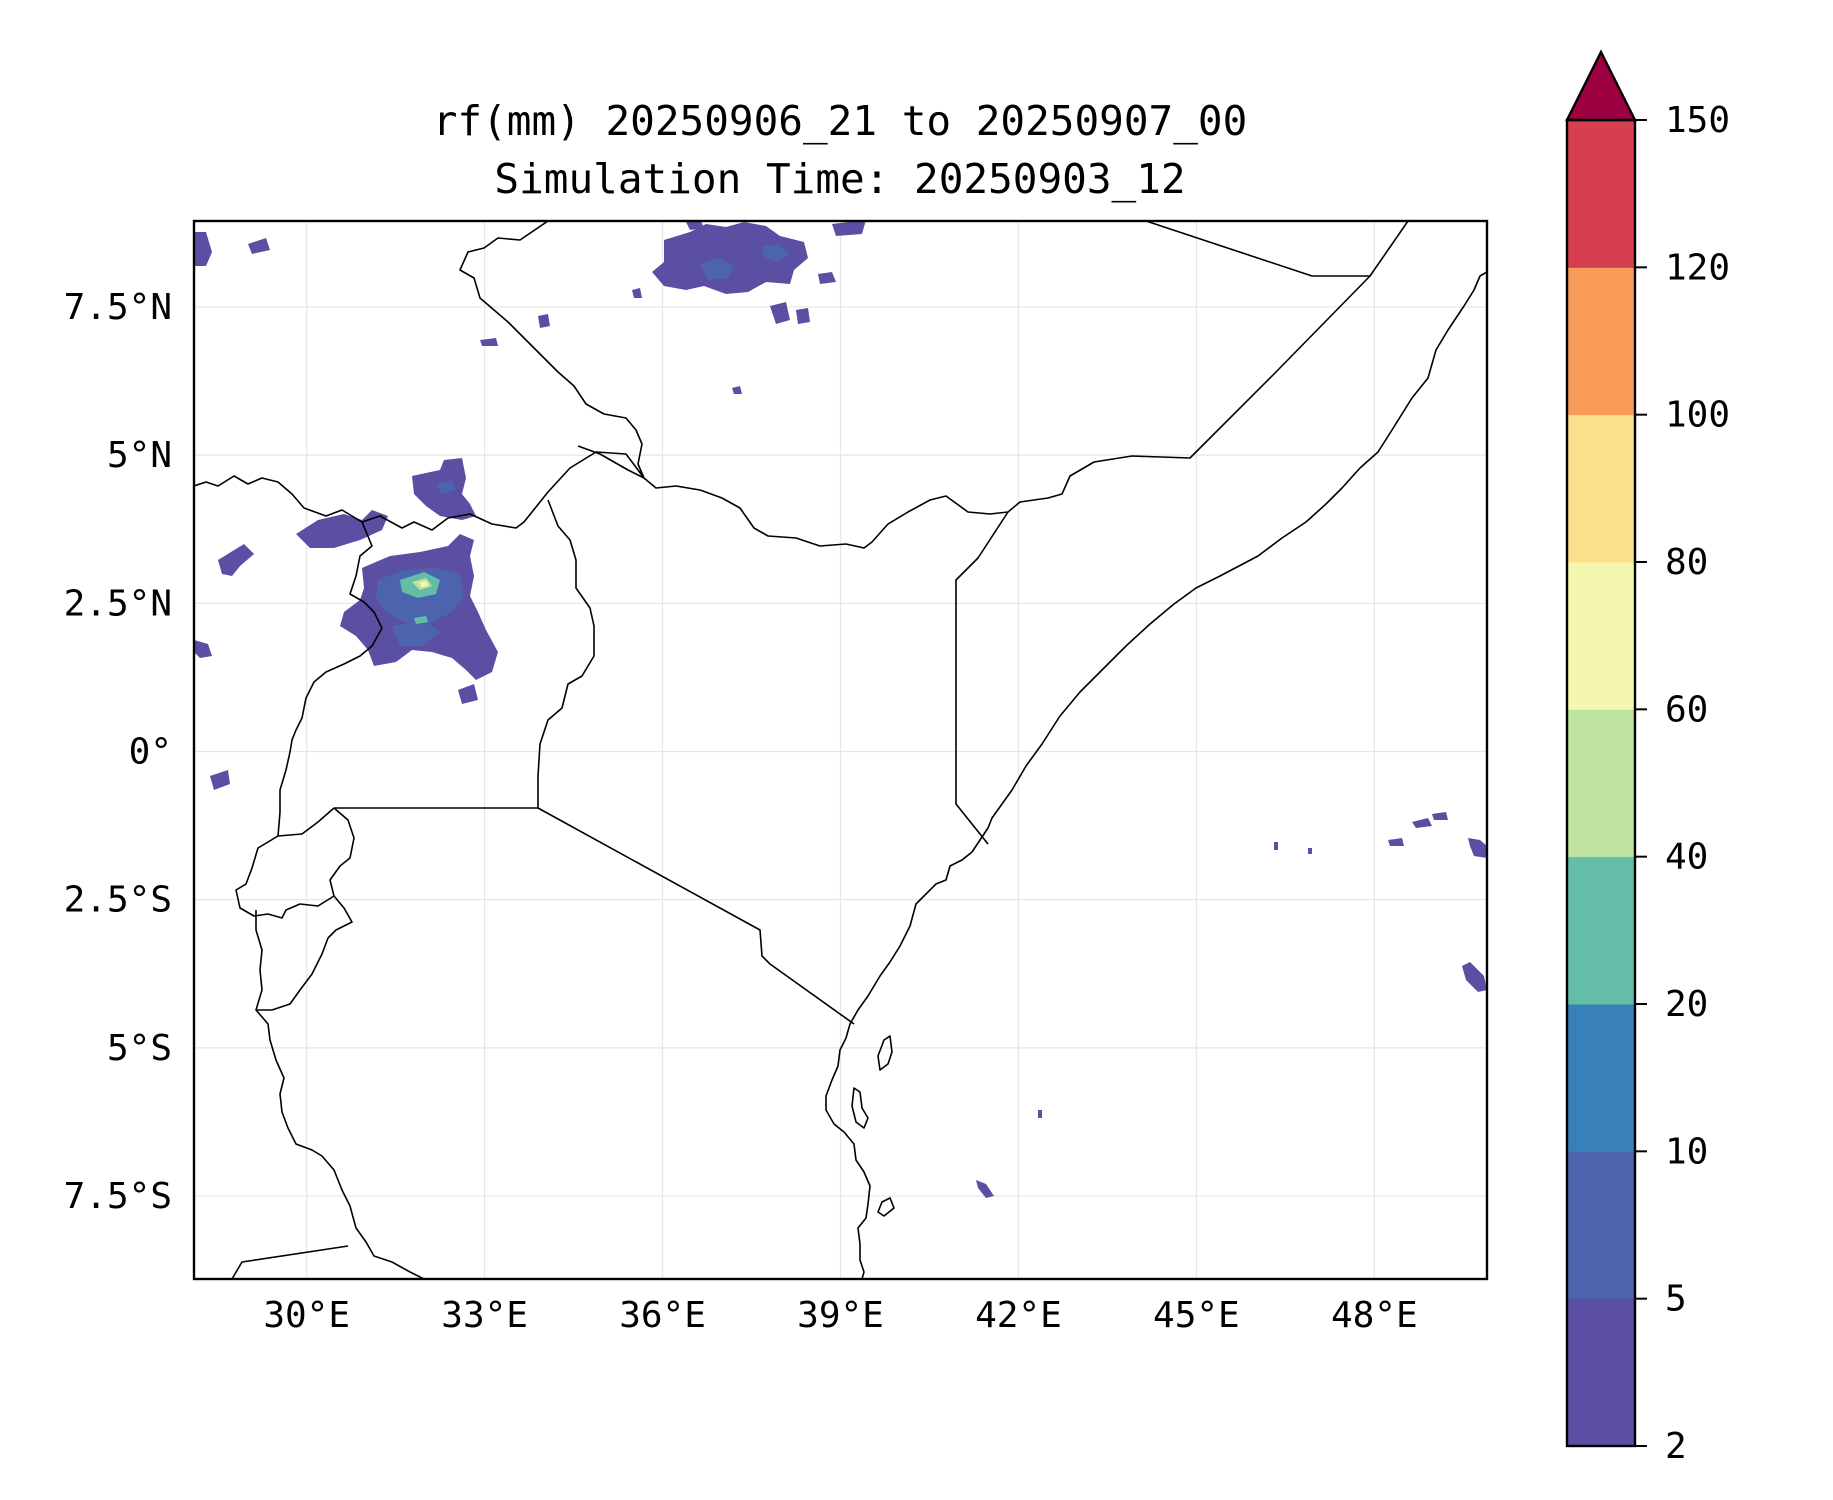  I want to click on lon-tick-label: 42°E, so click(1018, 1315).